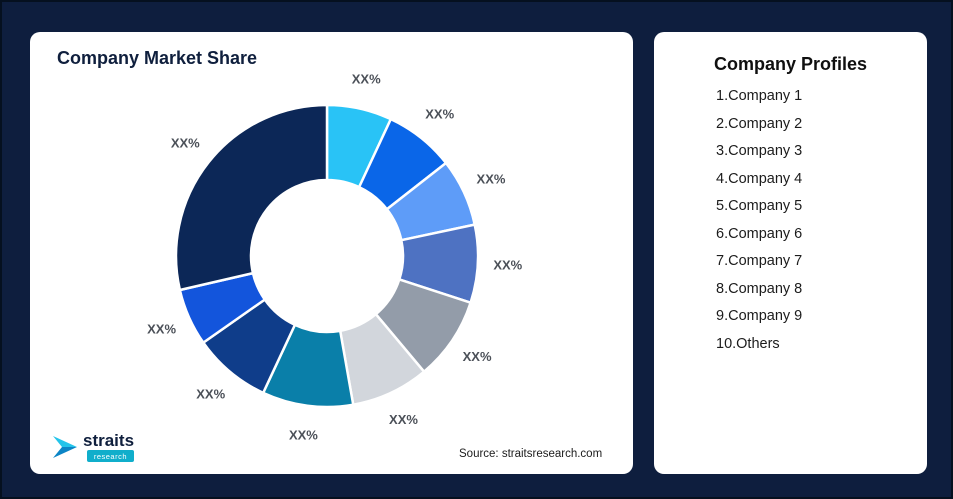 The image size is (953, 499). Describe the element at coordinates (759, 123) in the screenshot. I see `profile-item: 2.Company 2` at that location.